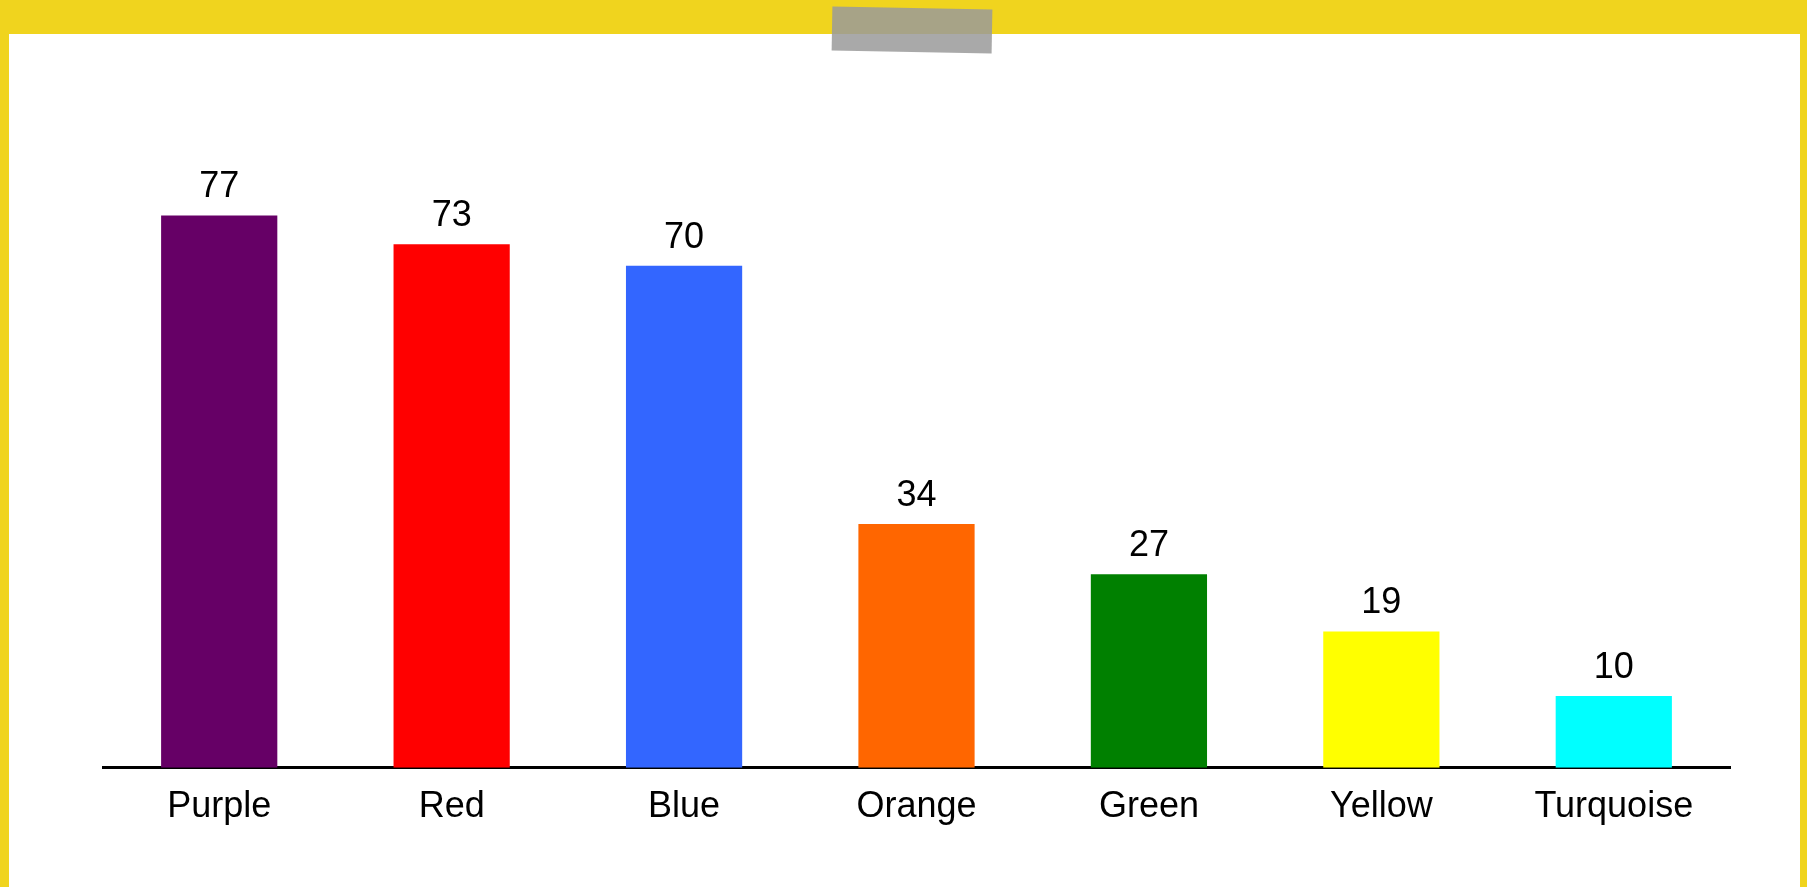 Image resolution: width=1807 pixels, height=887 pixels. What do you see at coordinates (1613, 665) in the screenshot?
I see `data-label: 10` at bounding box center [1613, 665].